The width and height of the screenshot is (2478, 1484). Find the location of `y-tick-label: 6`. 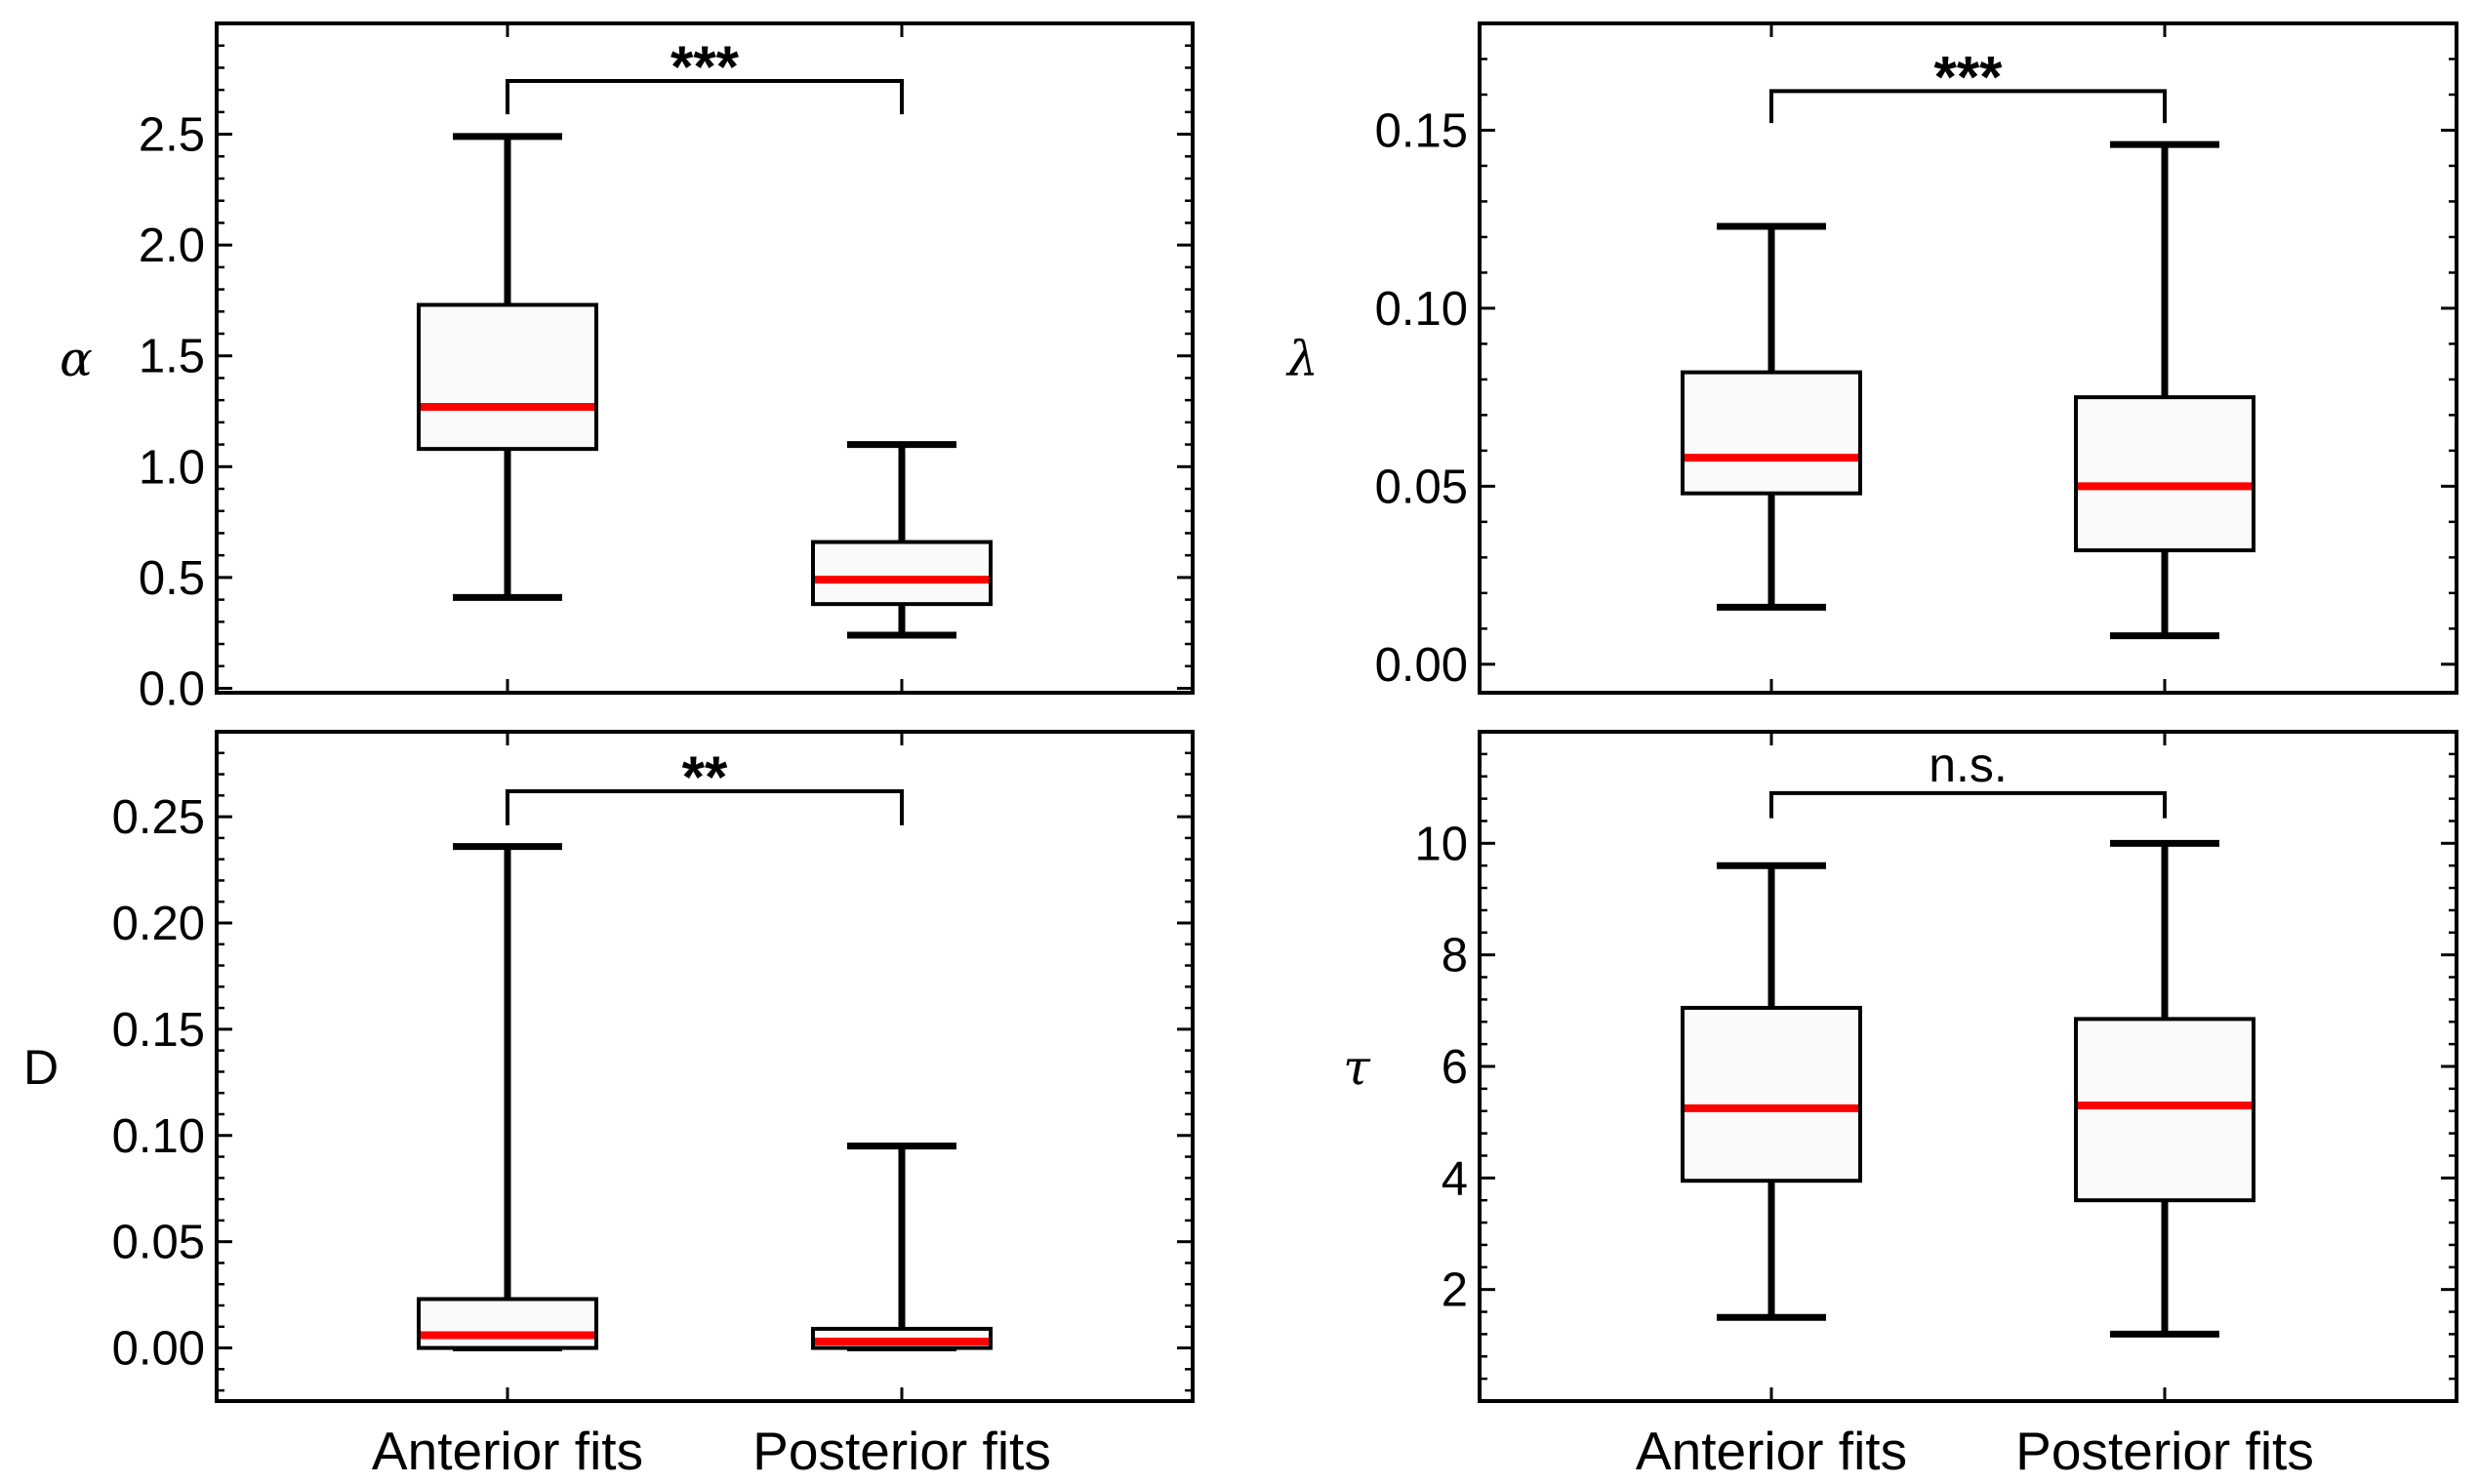

y-tick-label: 6 is located at coordinates (1455, 1067).